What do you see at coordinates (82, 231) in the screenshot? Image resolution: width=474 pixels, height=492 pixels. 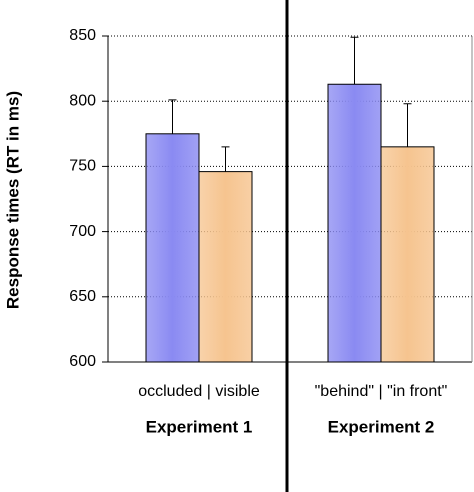 I see `y-tick-label: 700` at bounding box center [82, 231].